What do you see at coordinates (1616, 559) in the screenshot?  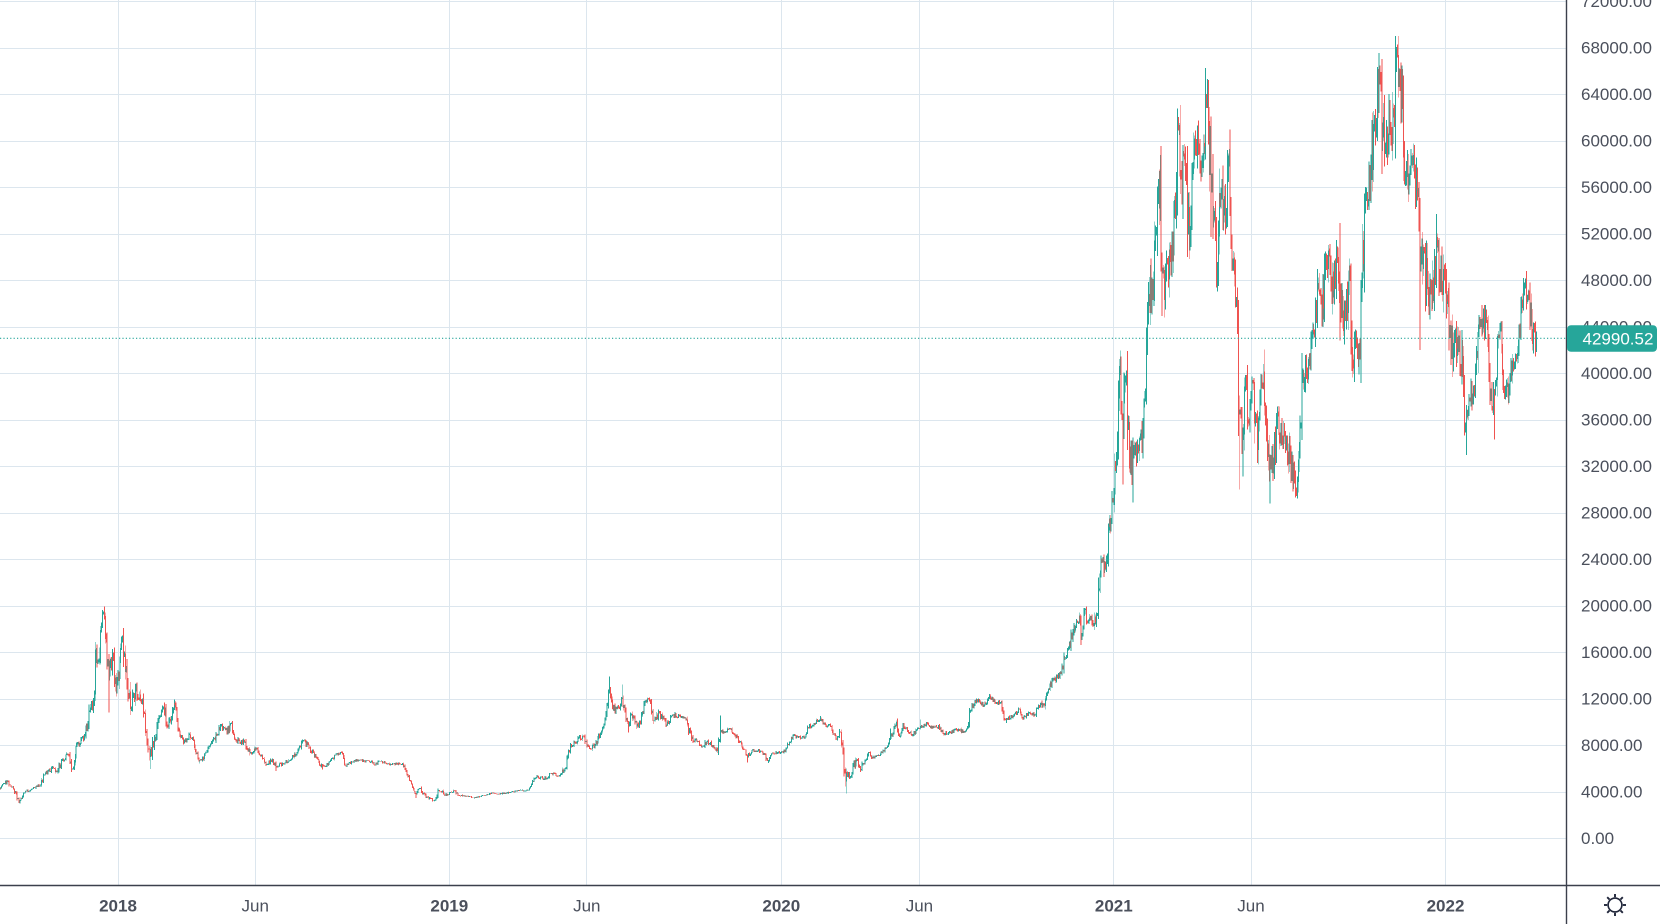 I see `svg-text: 24000.00` at bounding box center [1616, 559].